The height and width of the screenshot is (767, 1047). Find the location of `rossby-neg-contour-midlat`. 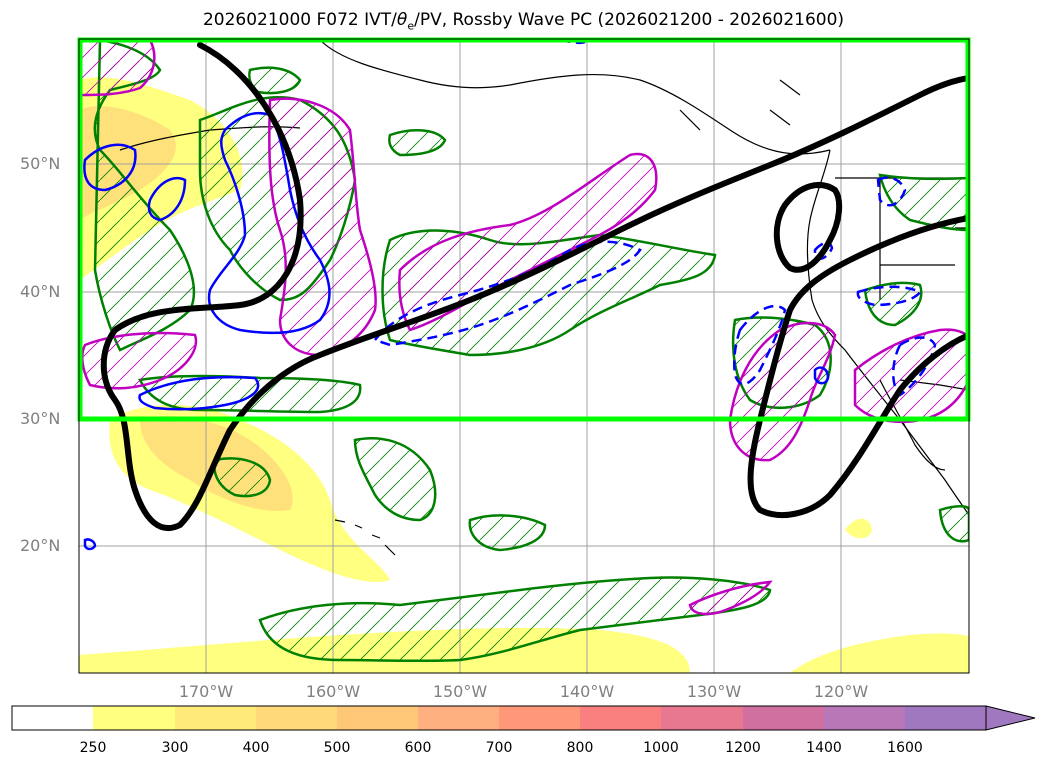

rossby-neg-contour-midlat is located at coordinates (507, 293).